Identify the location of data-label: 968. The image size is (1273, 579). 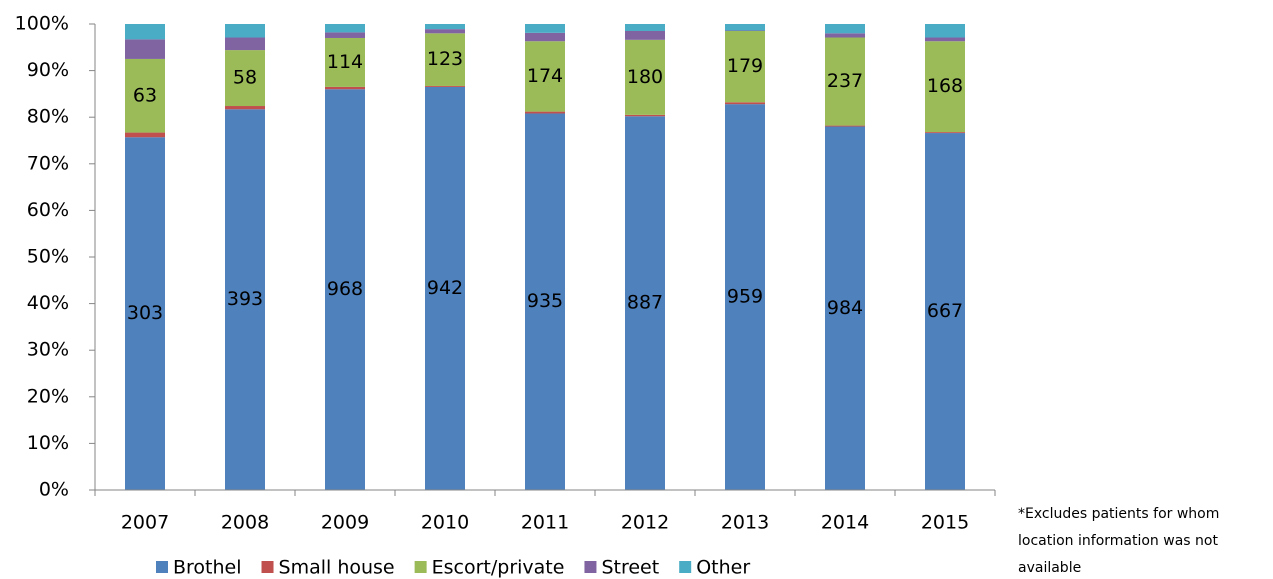
(345, 289).